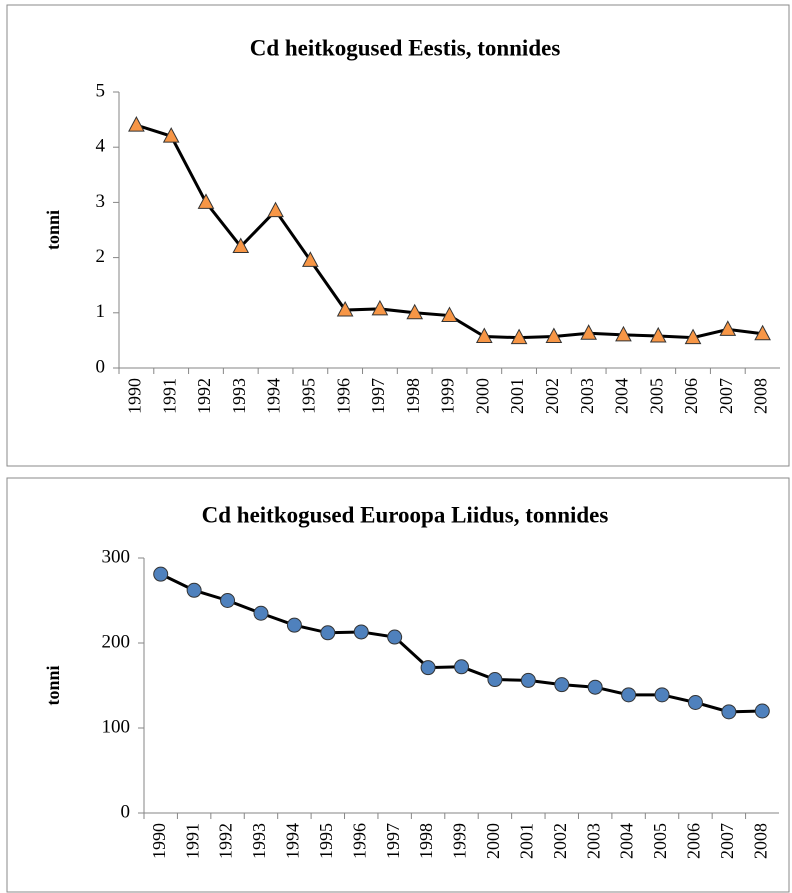 This screenshot has width=792, height=893. I want to click on y-tick-label: 300, so click(116, 556).